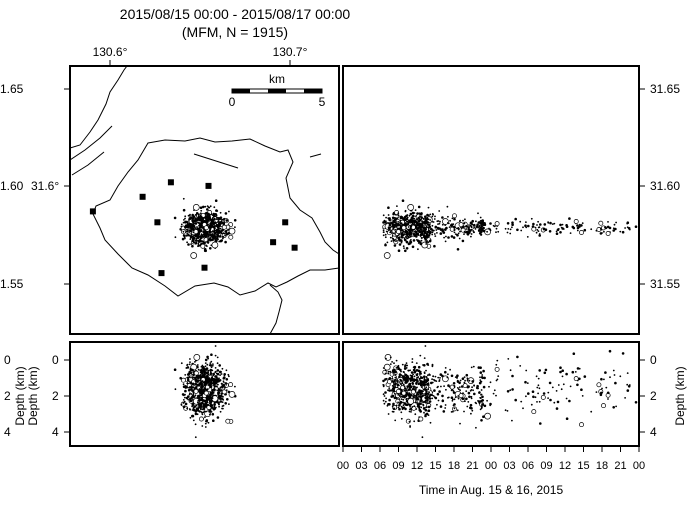  I want to click on fault-line-d, so click(315, 155).